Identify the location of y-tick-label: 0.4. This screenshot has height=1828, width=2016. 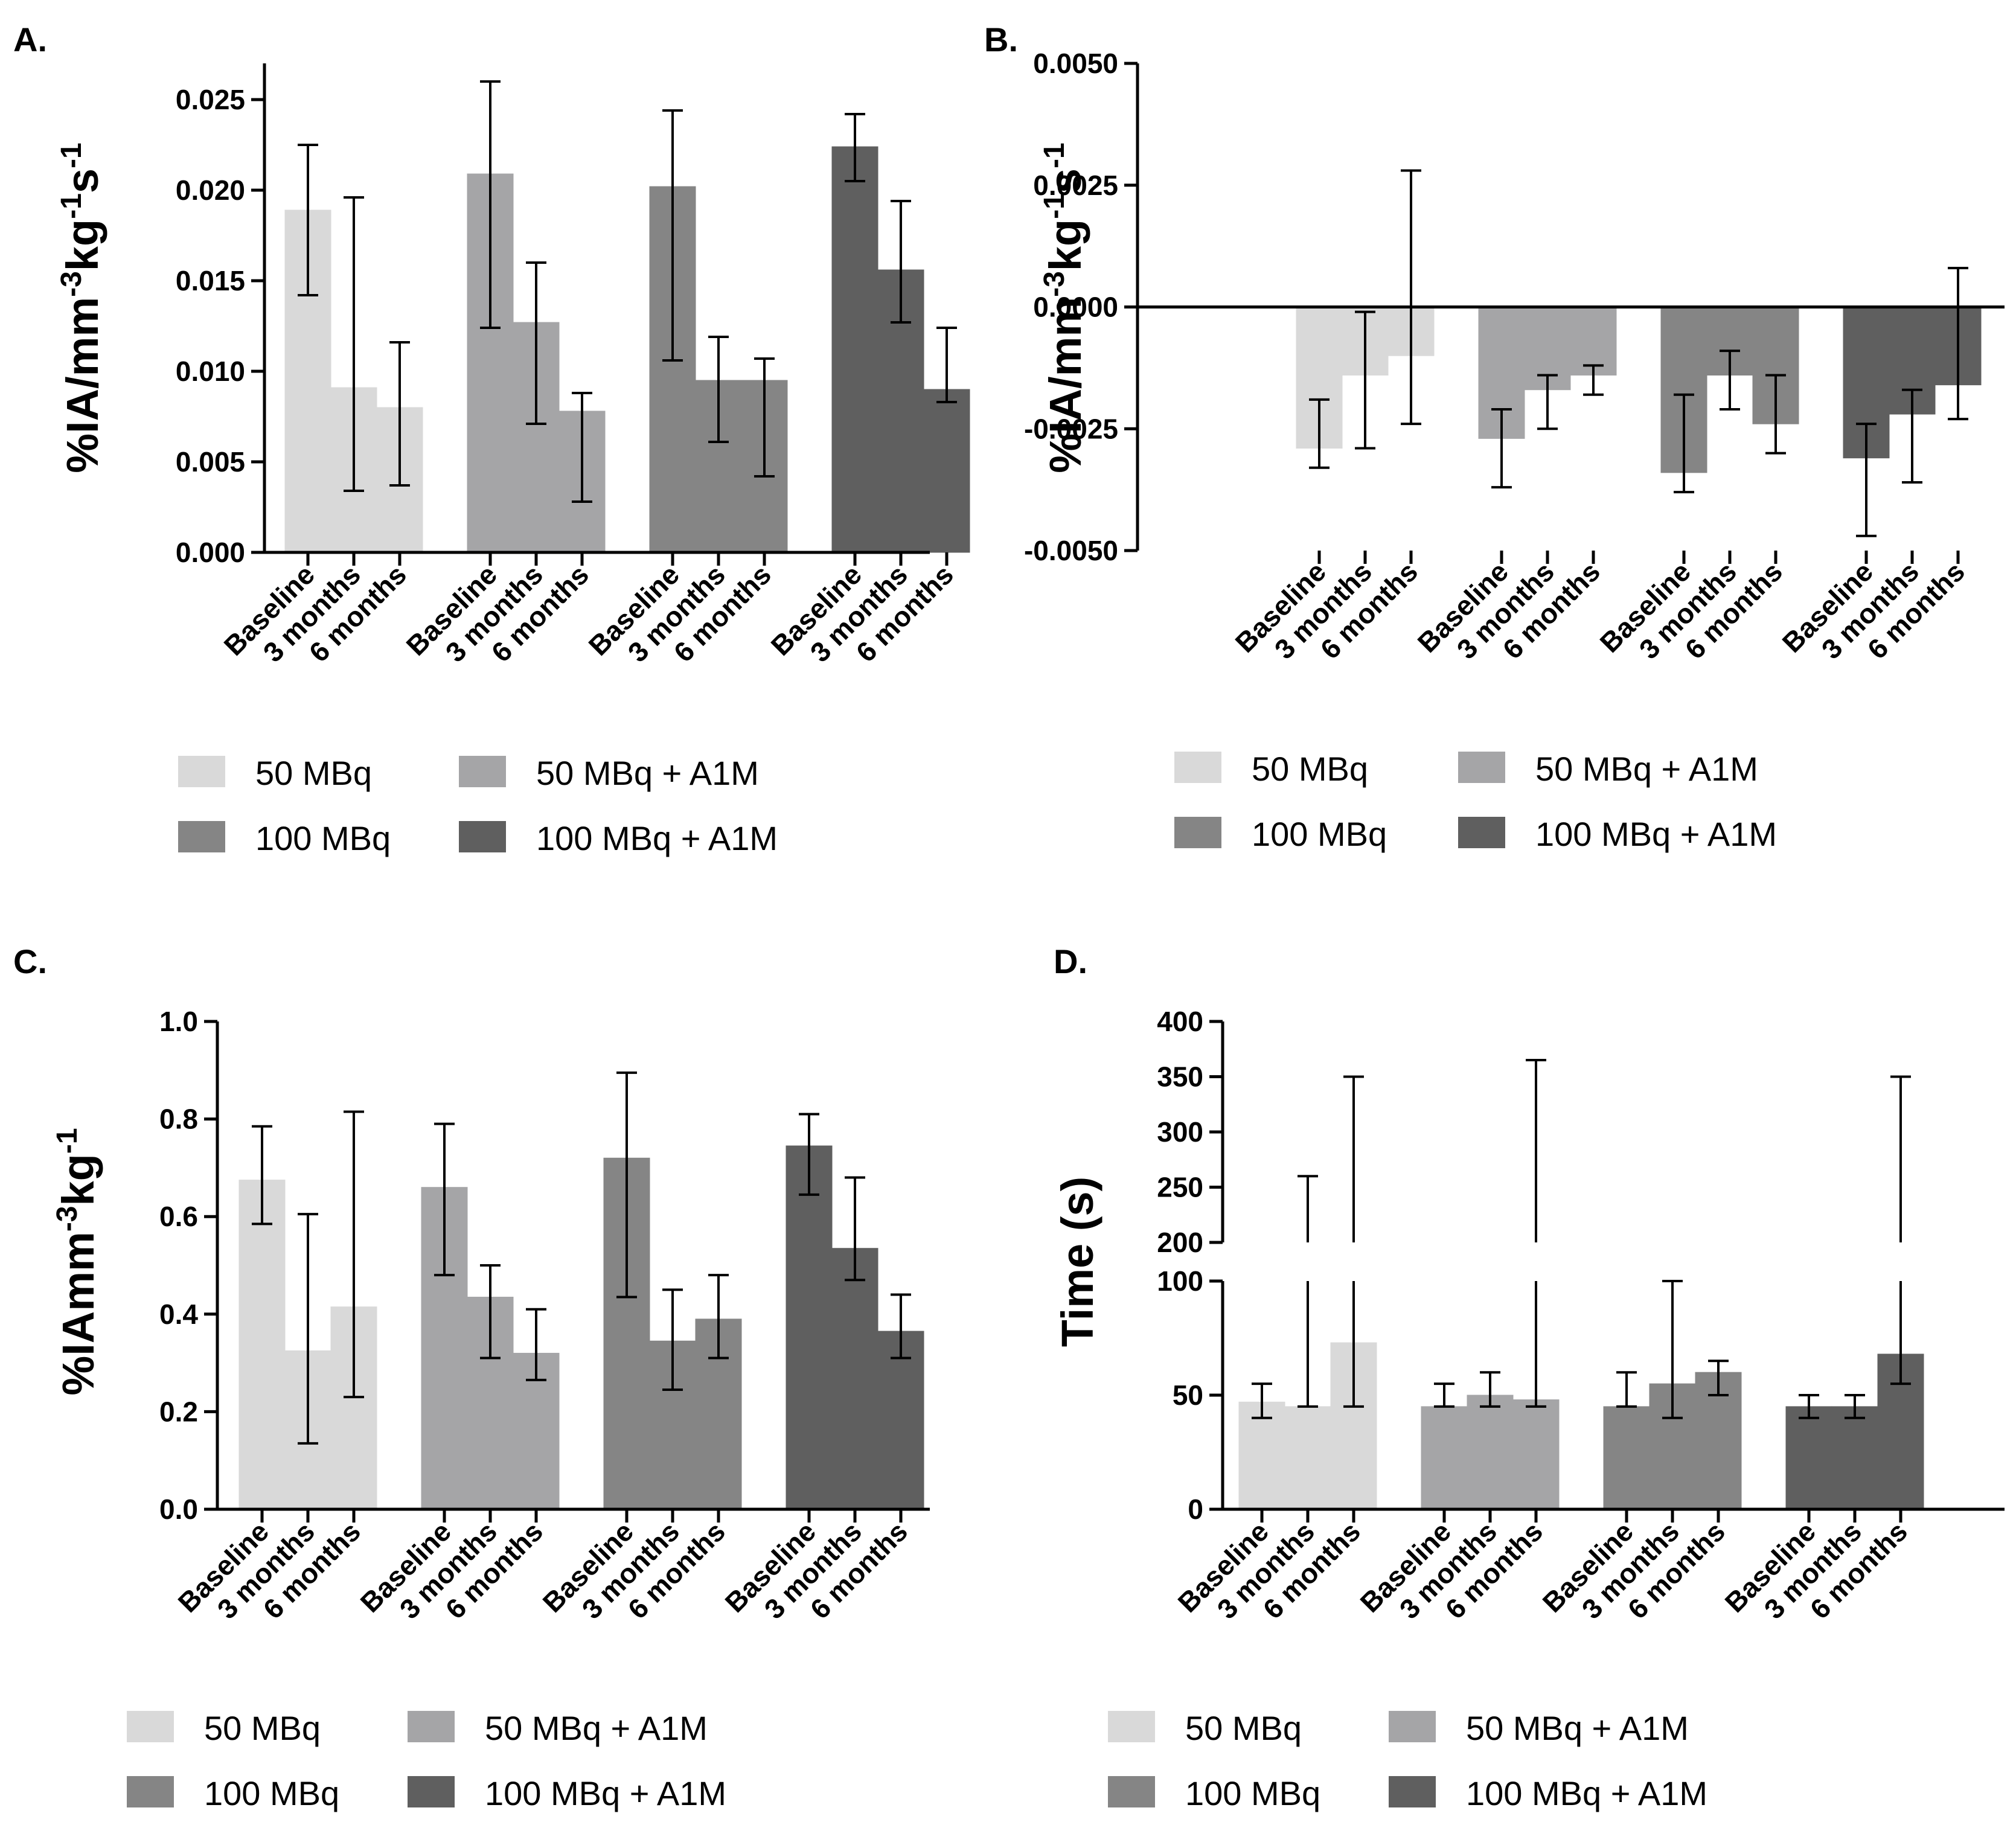
(178, 1315).